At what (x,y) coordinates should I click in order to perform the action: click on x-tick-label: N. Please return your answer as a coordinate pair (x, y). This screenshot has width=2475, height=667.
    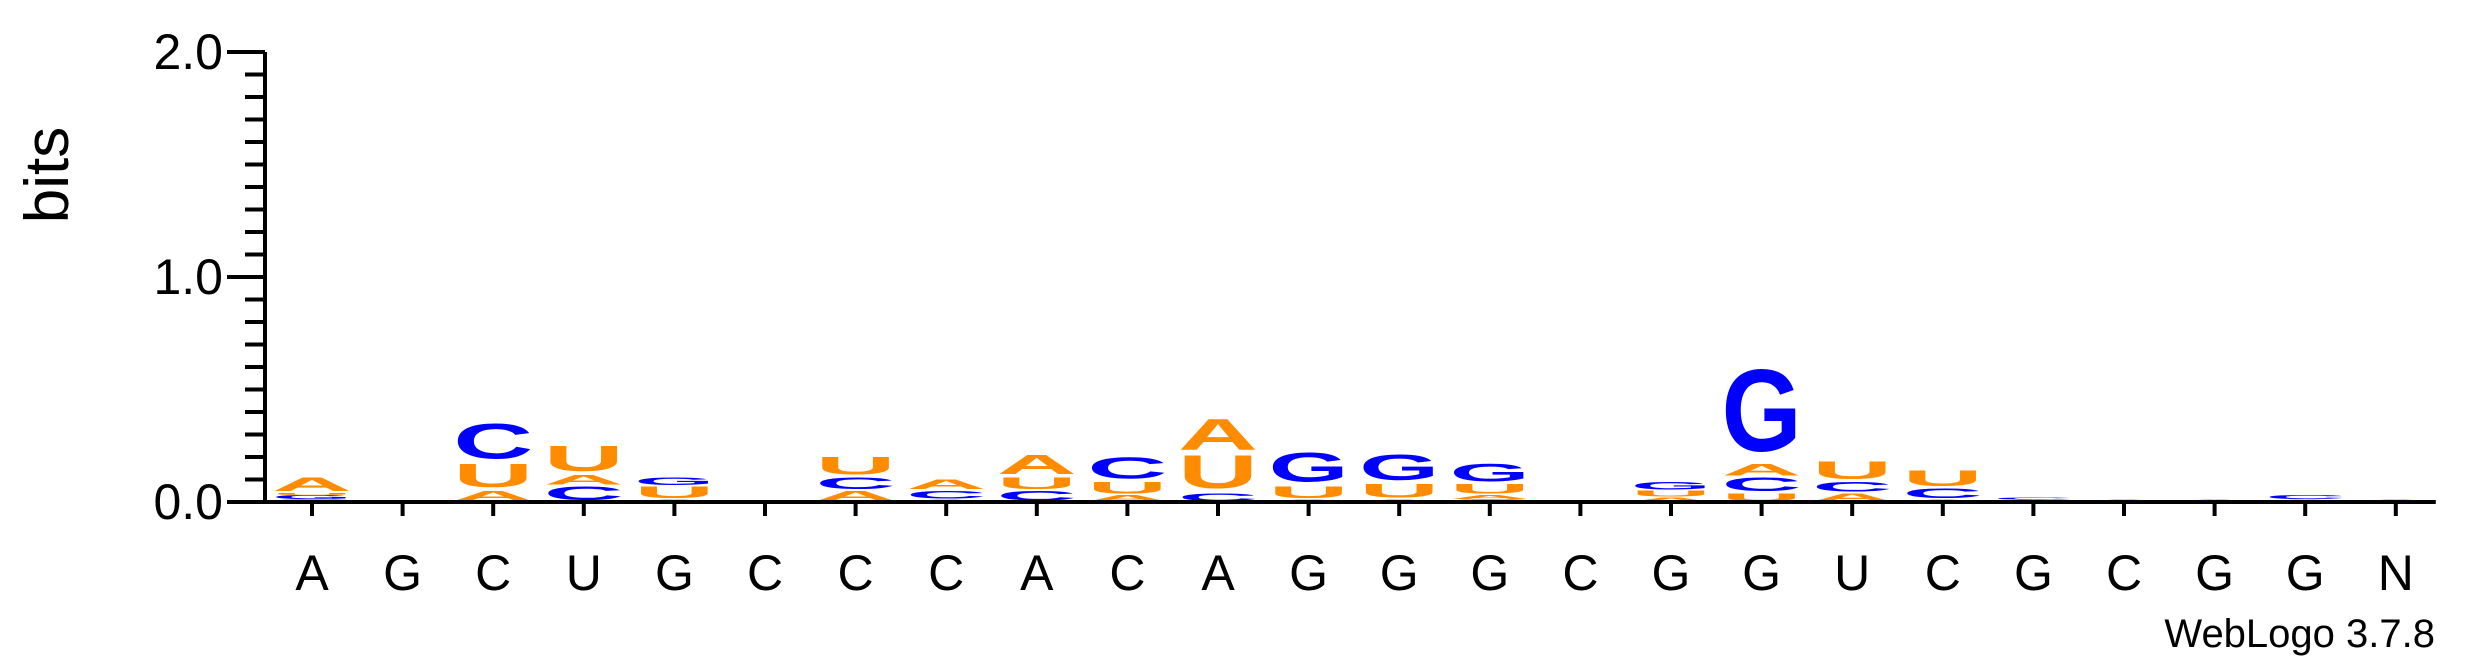
    Looking at the image, I should click on (2396, 573).